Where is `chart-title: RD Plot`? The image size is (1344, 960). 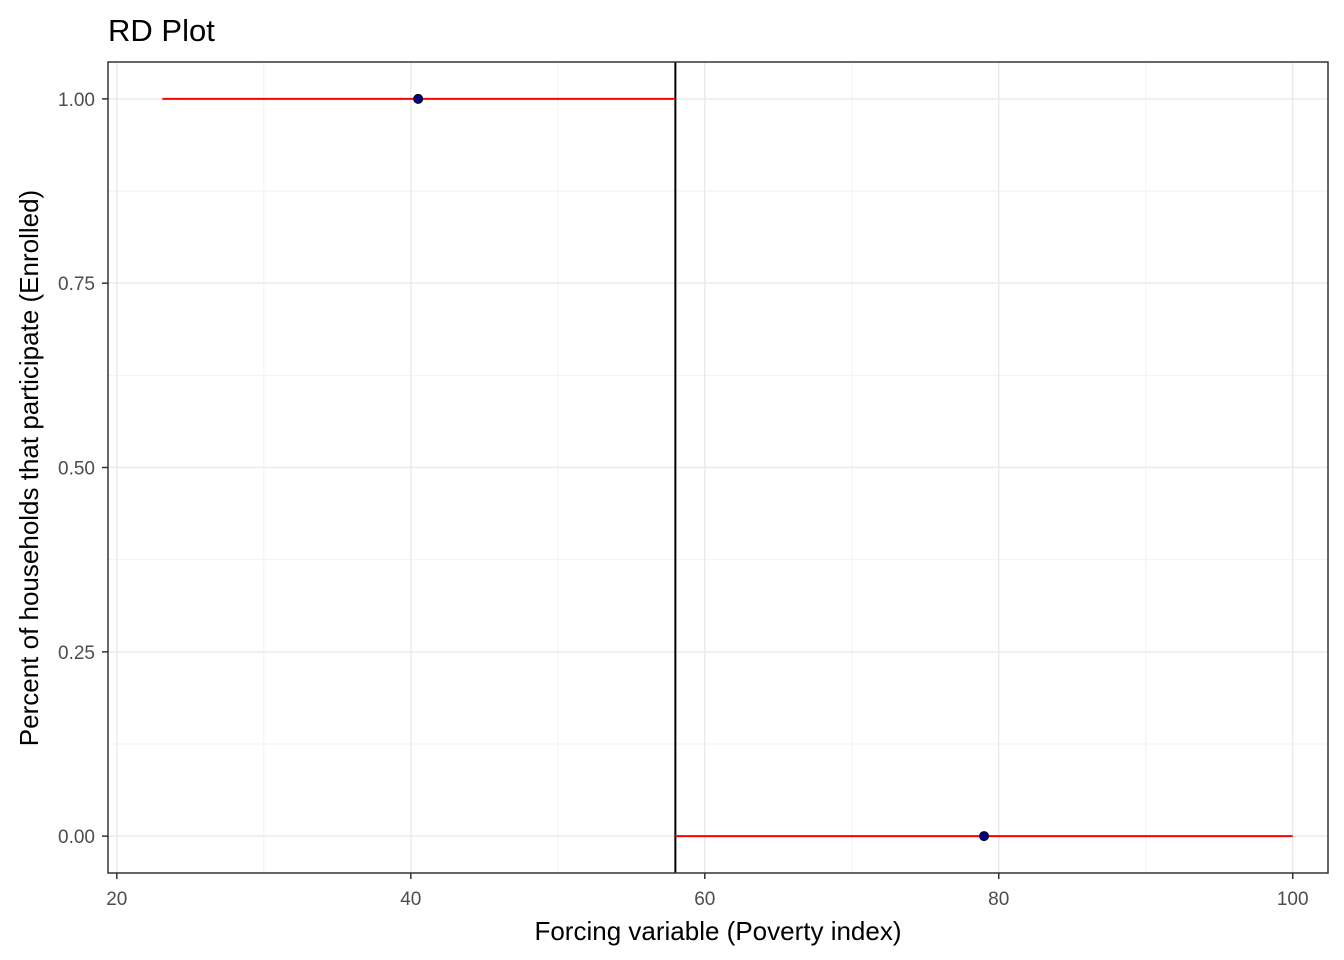
chart-title: RD Plot is located at coordinates (161, 30).